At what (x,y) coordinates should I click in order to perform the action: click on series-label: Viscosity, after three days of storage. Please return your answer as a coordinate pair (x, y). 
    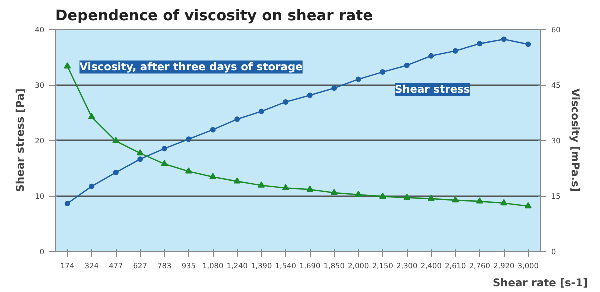
    Looking at the image, I should click on (191, 67).